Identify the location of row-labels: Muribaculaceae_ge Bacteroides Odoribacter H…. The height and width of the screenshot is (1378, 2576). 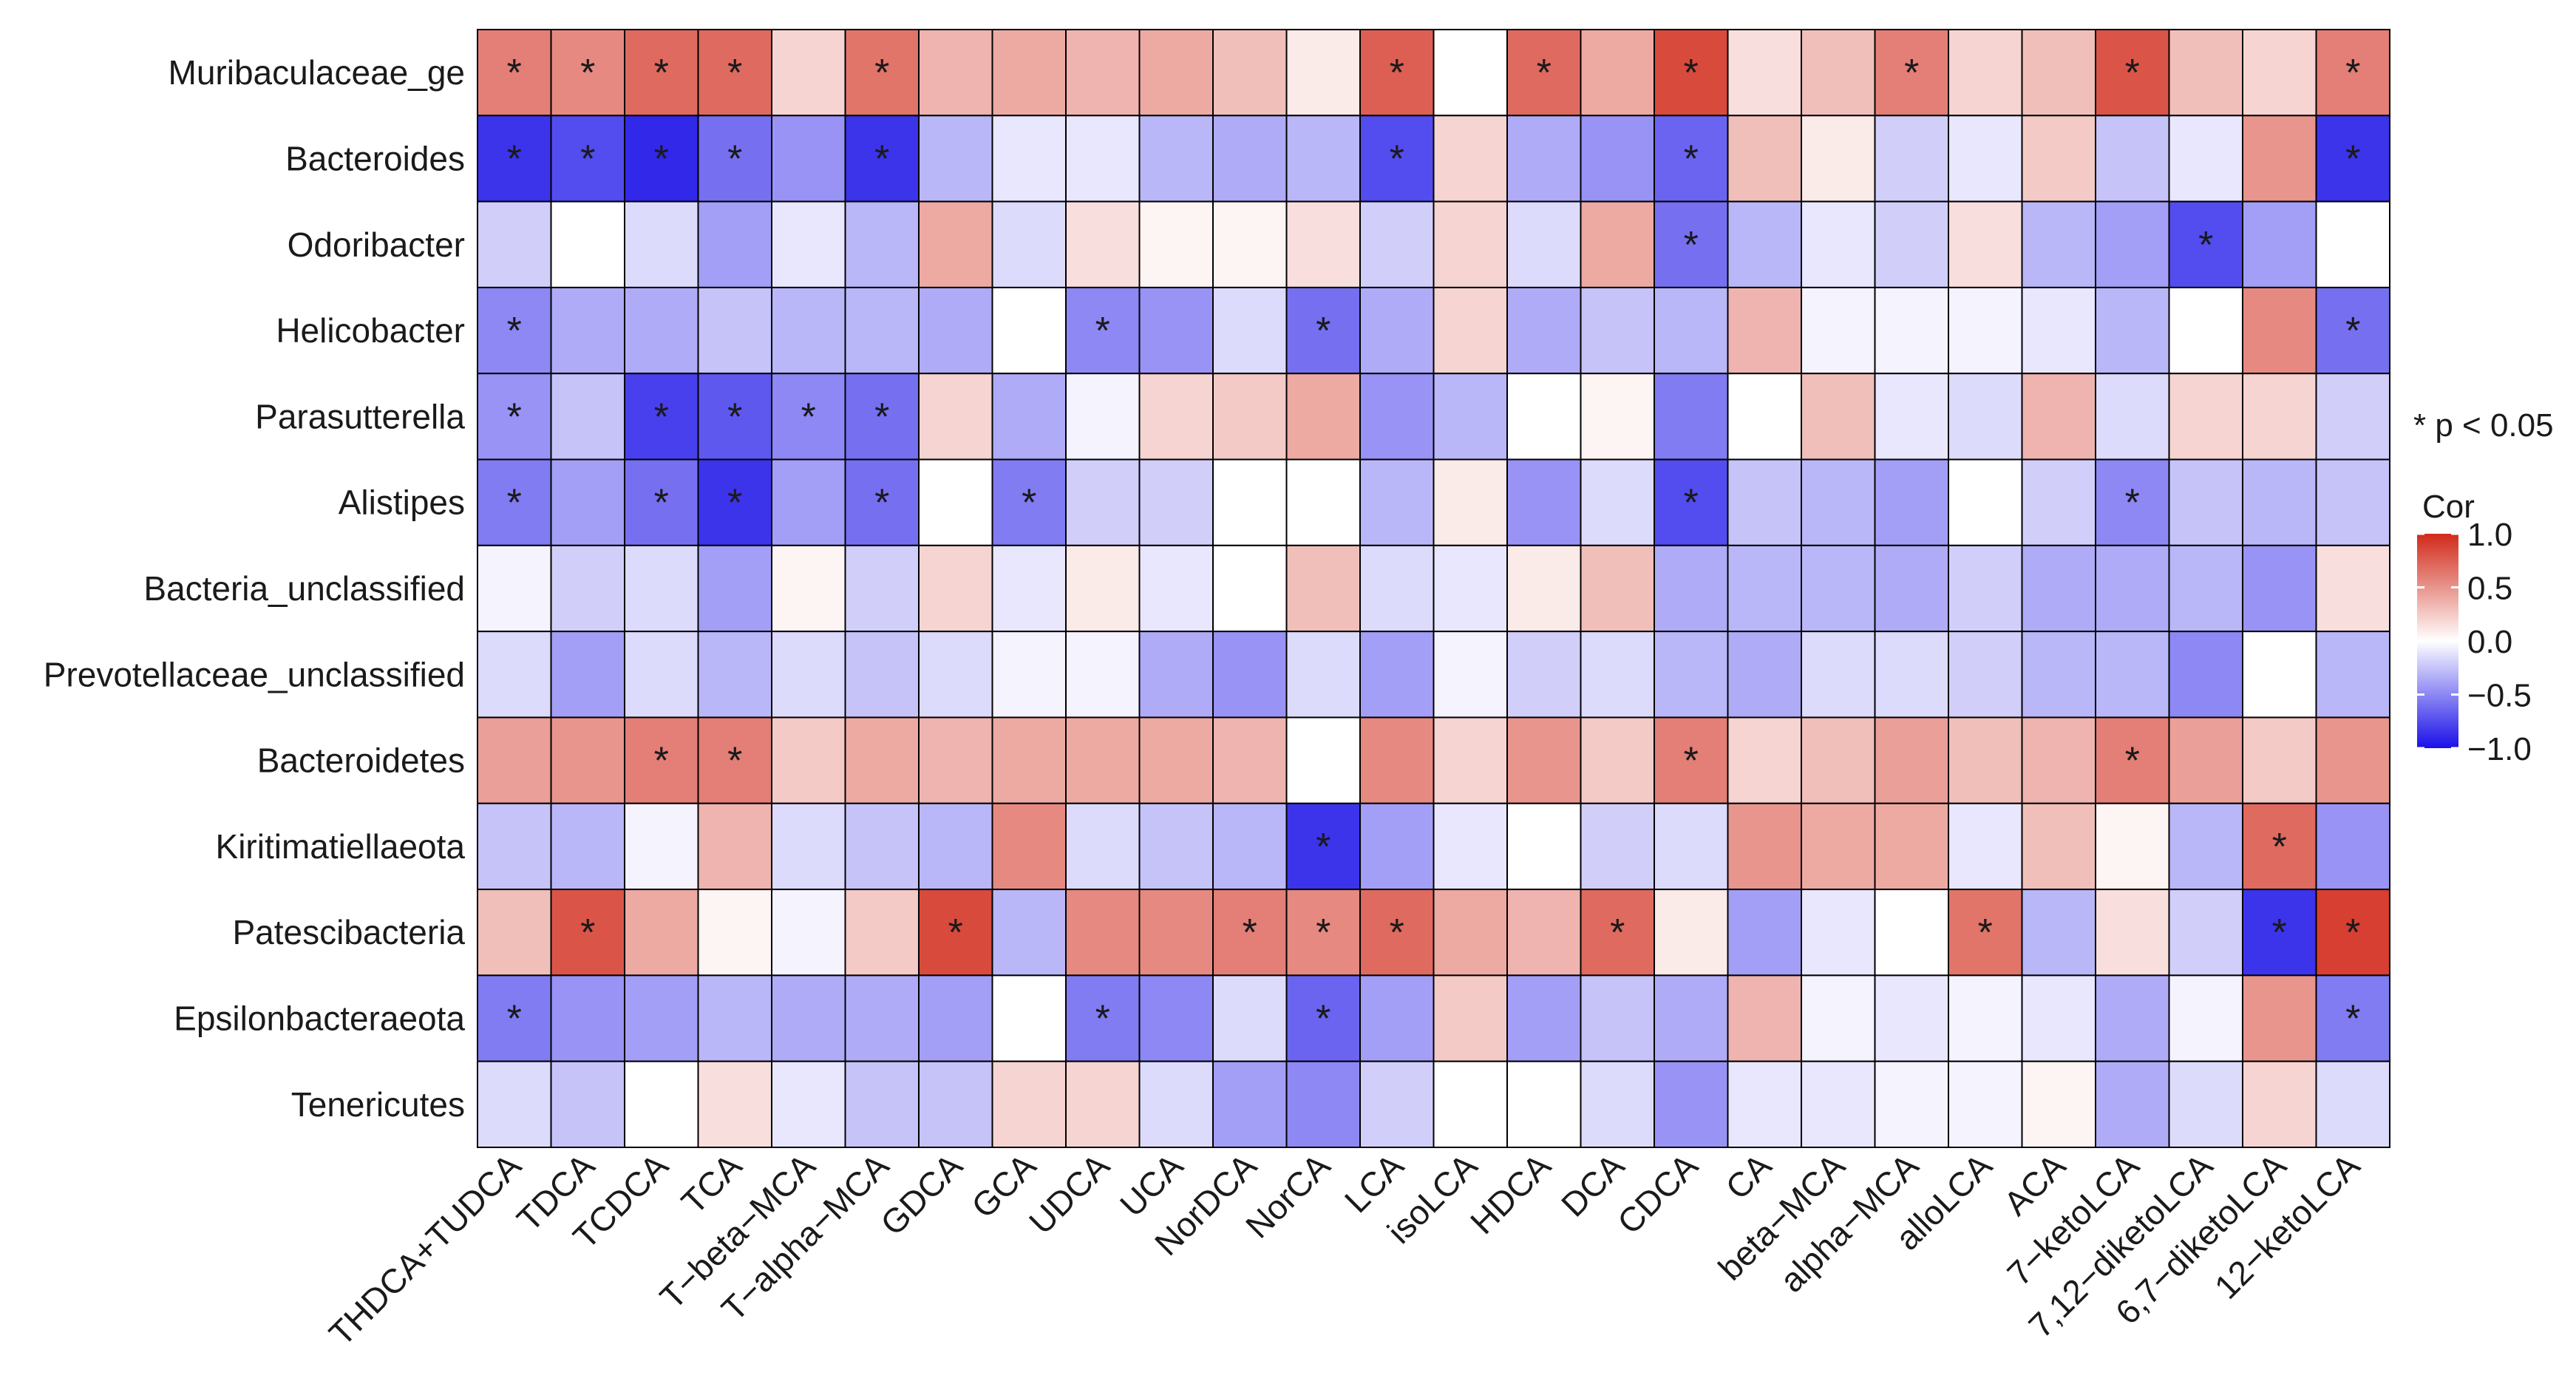
(255, 588).